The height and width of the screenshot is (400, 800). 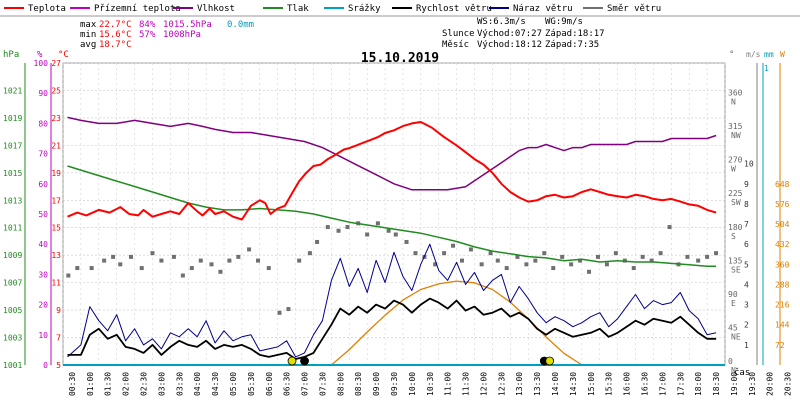 What do you see at coordinates (56, 63) in the screenshot?
I see `axis-temp-tick: 27` at bounding box center [56, 63].